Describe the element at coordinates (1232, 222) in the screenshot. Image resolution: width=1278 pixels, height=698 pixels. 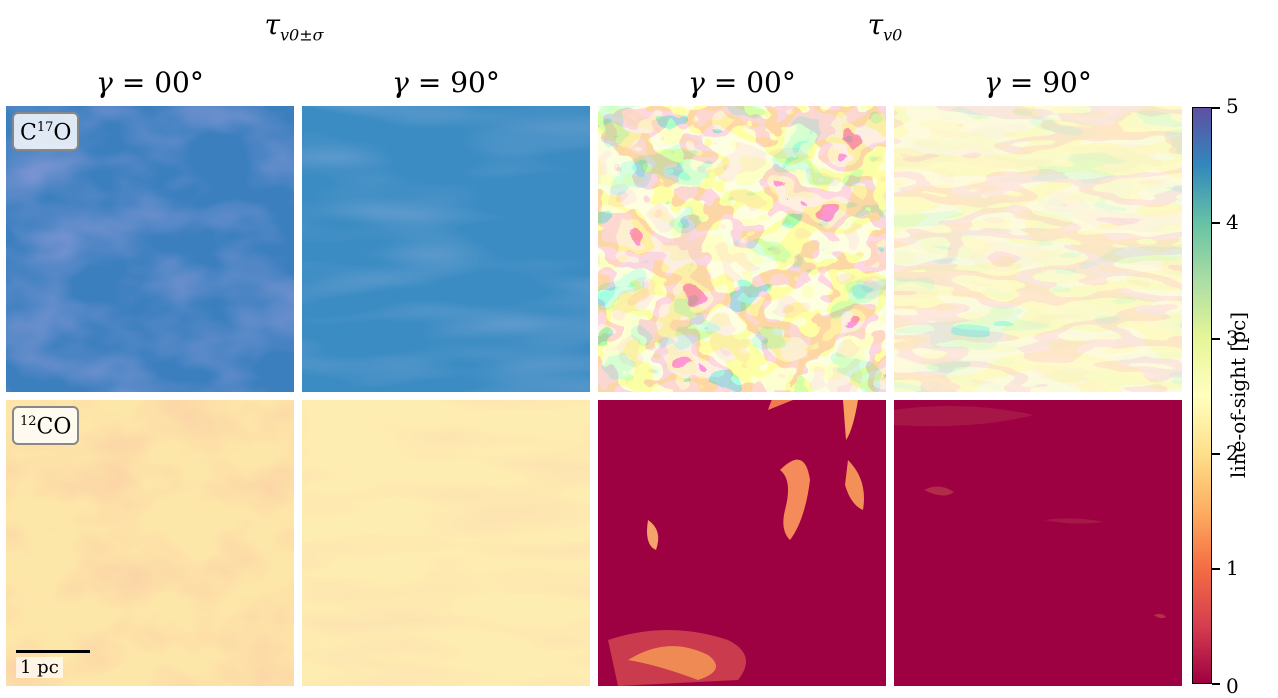
I see `colorbar-tick-label-4: 4` at that location.